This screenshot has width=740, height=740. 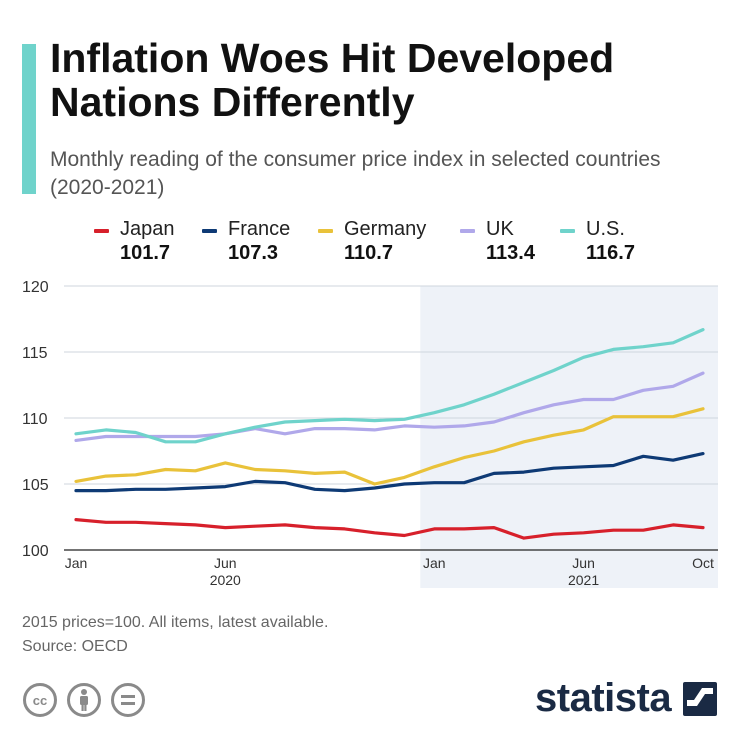 I want to click on series-line-us, so click(x=389, y=385).